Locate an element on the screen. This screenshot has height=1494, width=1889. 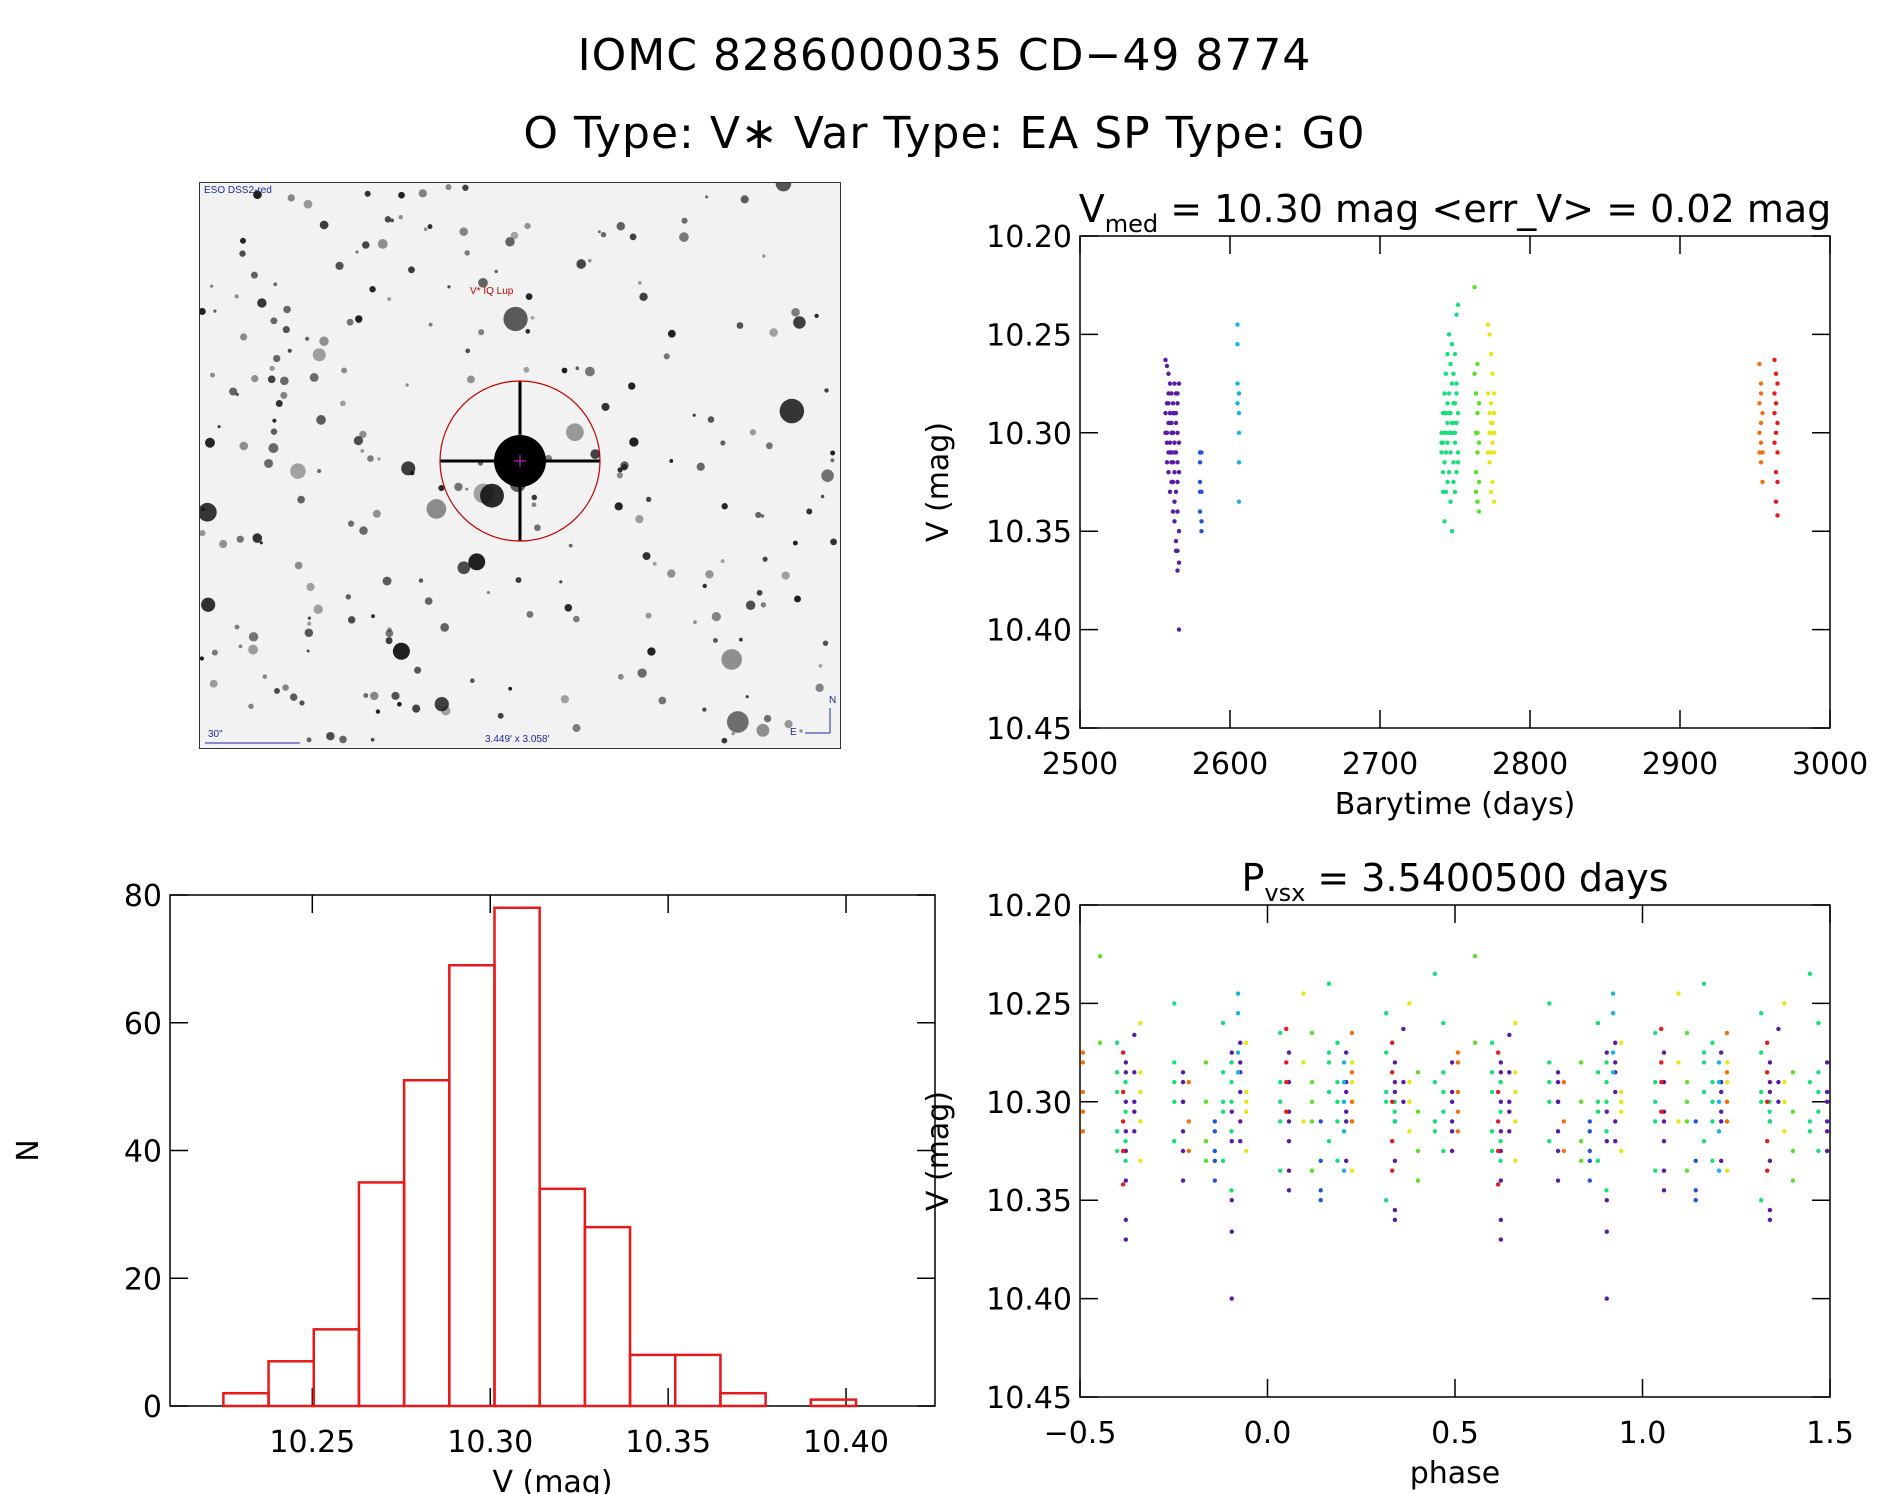
histogram-bar is located at coordinates (246, 1399).